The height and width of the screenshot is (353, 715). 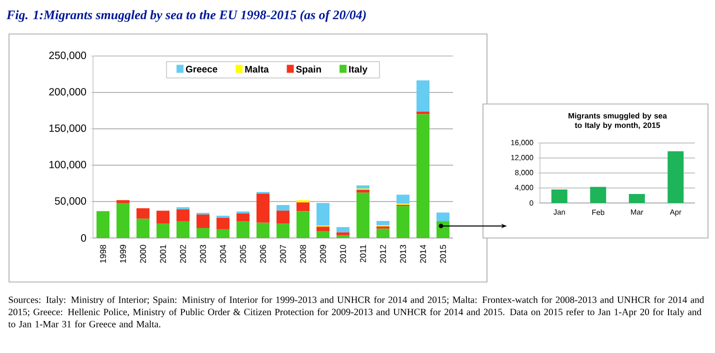 What do you see at coordinates (303, 253) in the screenshot?
I see `x-tick-label: 2008` at bounding box center [303, 253].